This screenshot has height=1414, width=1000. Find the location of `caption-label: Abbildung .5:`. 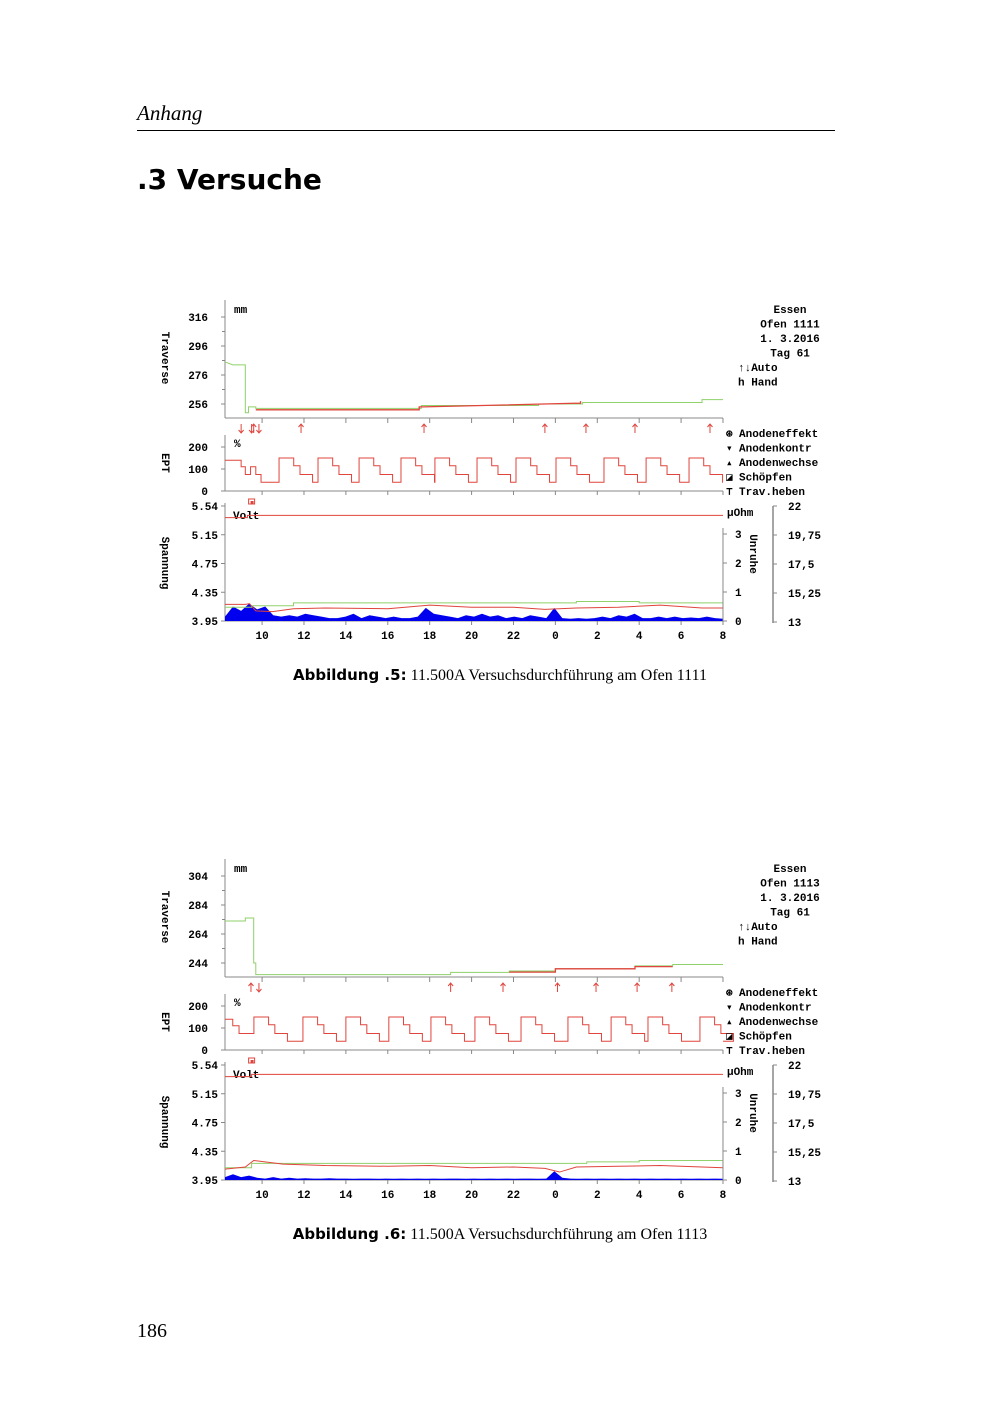

caption-label: Abbildung .5: is located at coordinates (350, 675).